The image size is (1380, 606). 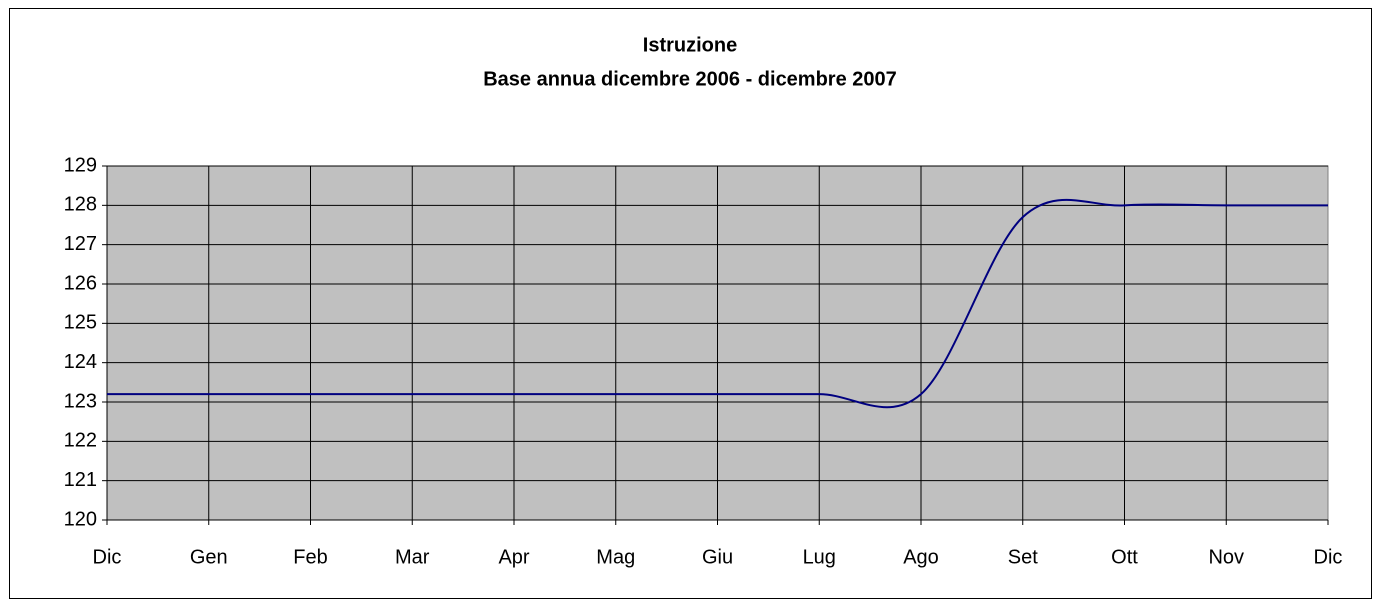 What do you see at coordinates (513, 557) in the screenshot?
I see `x-tick-label: Apr` at bounding box center [513, 557].